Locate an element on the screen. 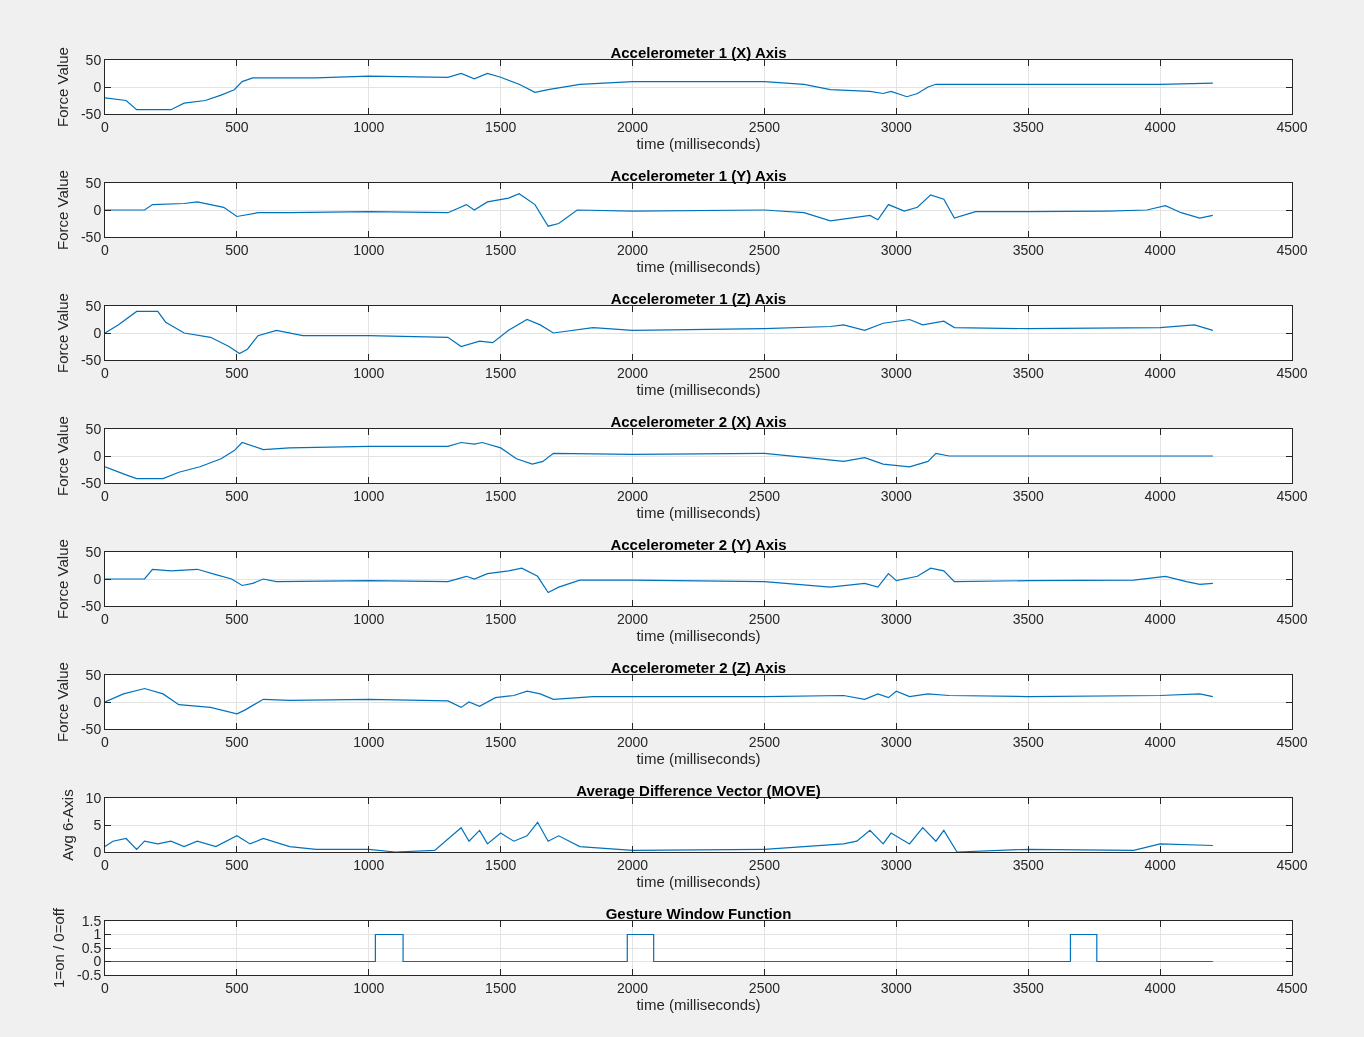  y-tick-label: 1.5 is located at coordinates (91, 920).